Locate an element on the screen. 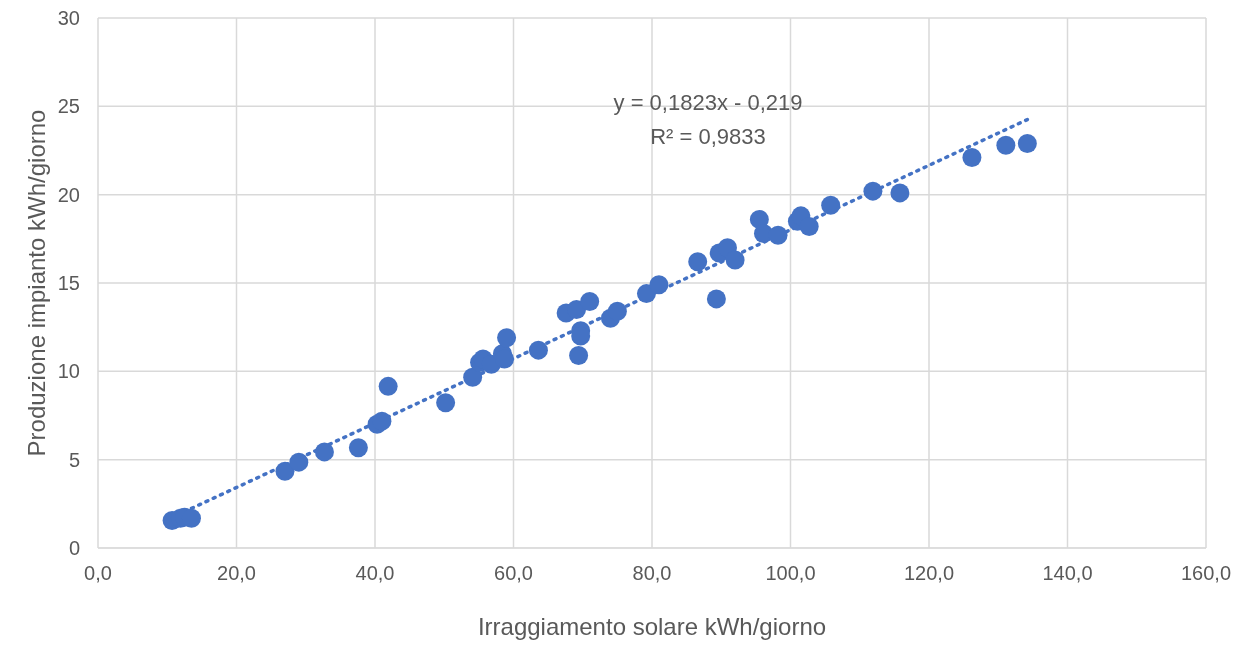 This screenshot has height=653, width=1244. x-tick-label: 0,0 is located at coordinates (98, 573).